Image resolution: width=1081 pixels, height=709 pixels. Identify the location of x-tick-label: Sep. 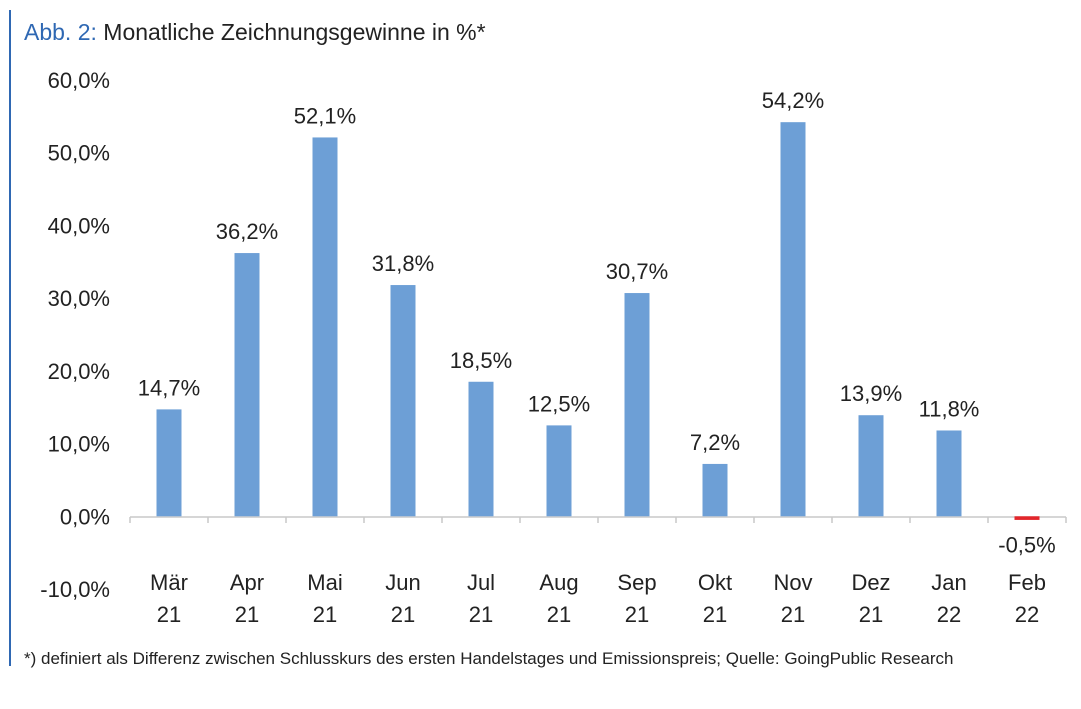
(636, 582).